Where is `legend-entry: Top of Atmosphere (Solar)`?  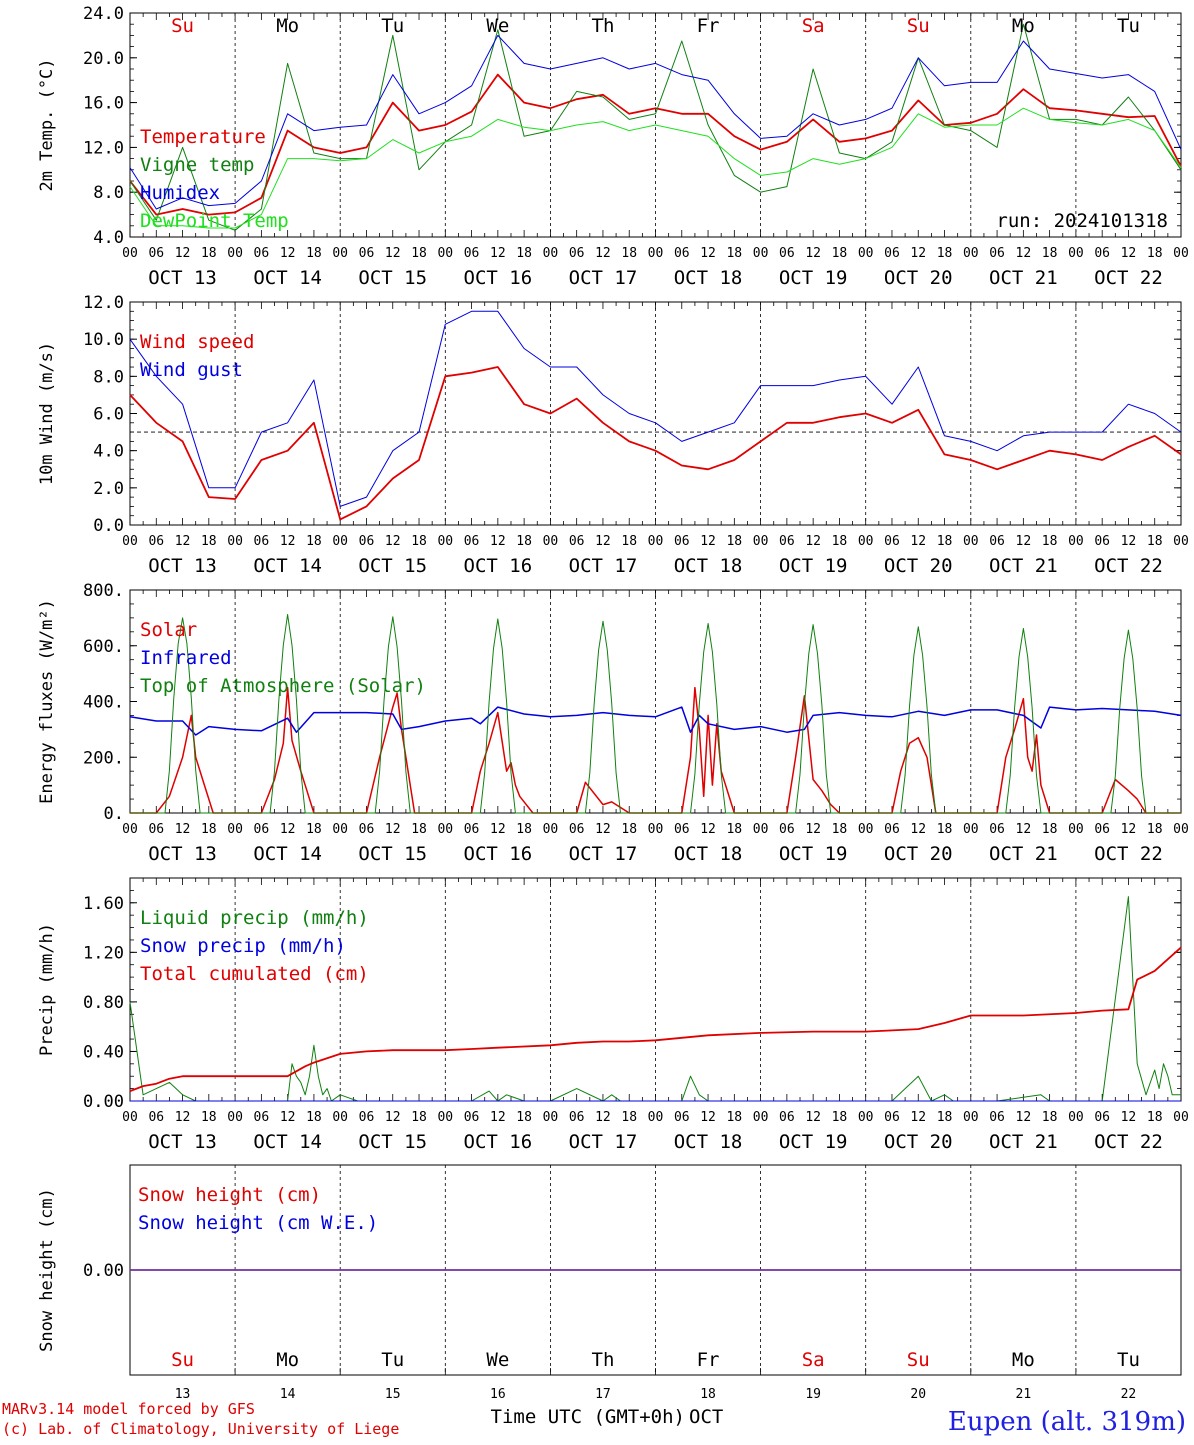 legend-entry: Top of Atmosphere (Solar) is located at coordinates (283, 686).